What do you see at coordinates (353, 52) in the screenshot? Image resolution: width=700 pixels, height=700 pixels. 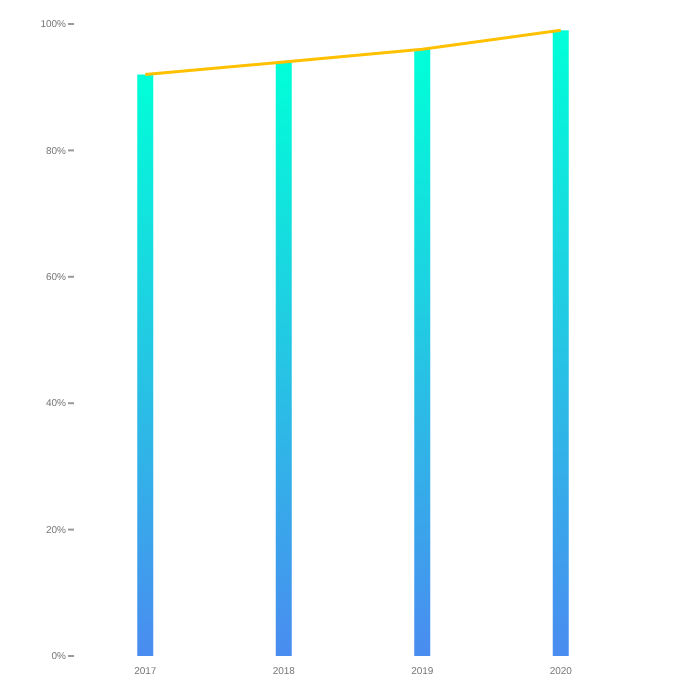 I see `line-series` at bounding box center [353, 52].